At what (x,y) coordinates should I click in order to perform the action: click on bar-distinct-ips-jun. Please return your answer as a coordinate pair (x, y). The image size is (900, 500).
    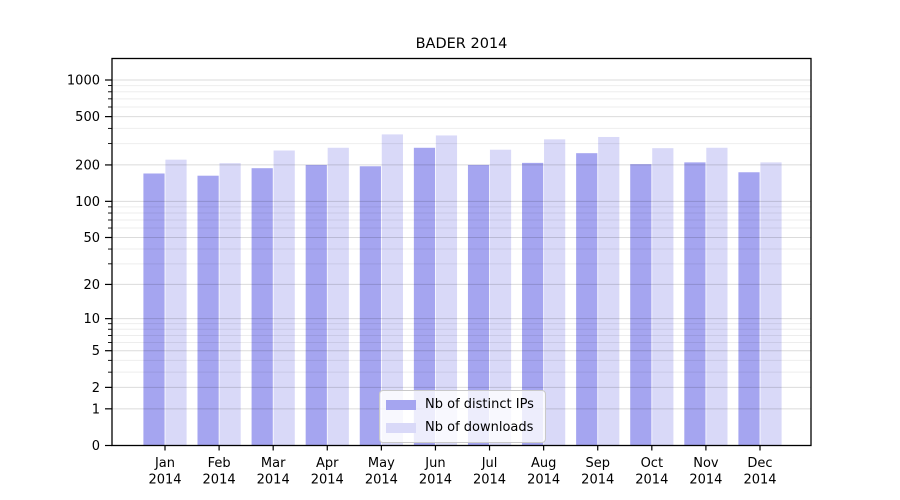
    Looking at the image, I should click on (424, 296).